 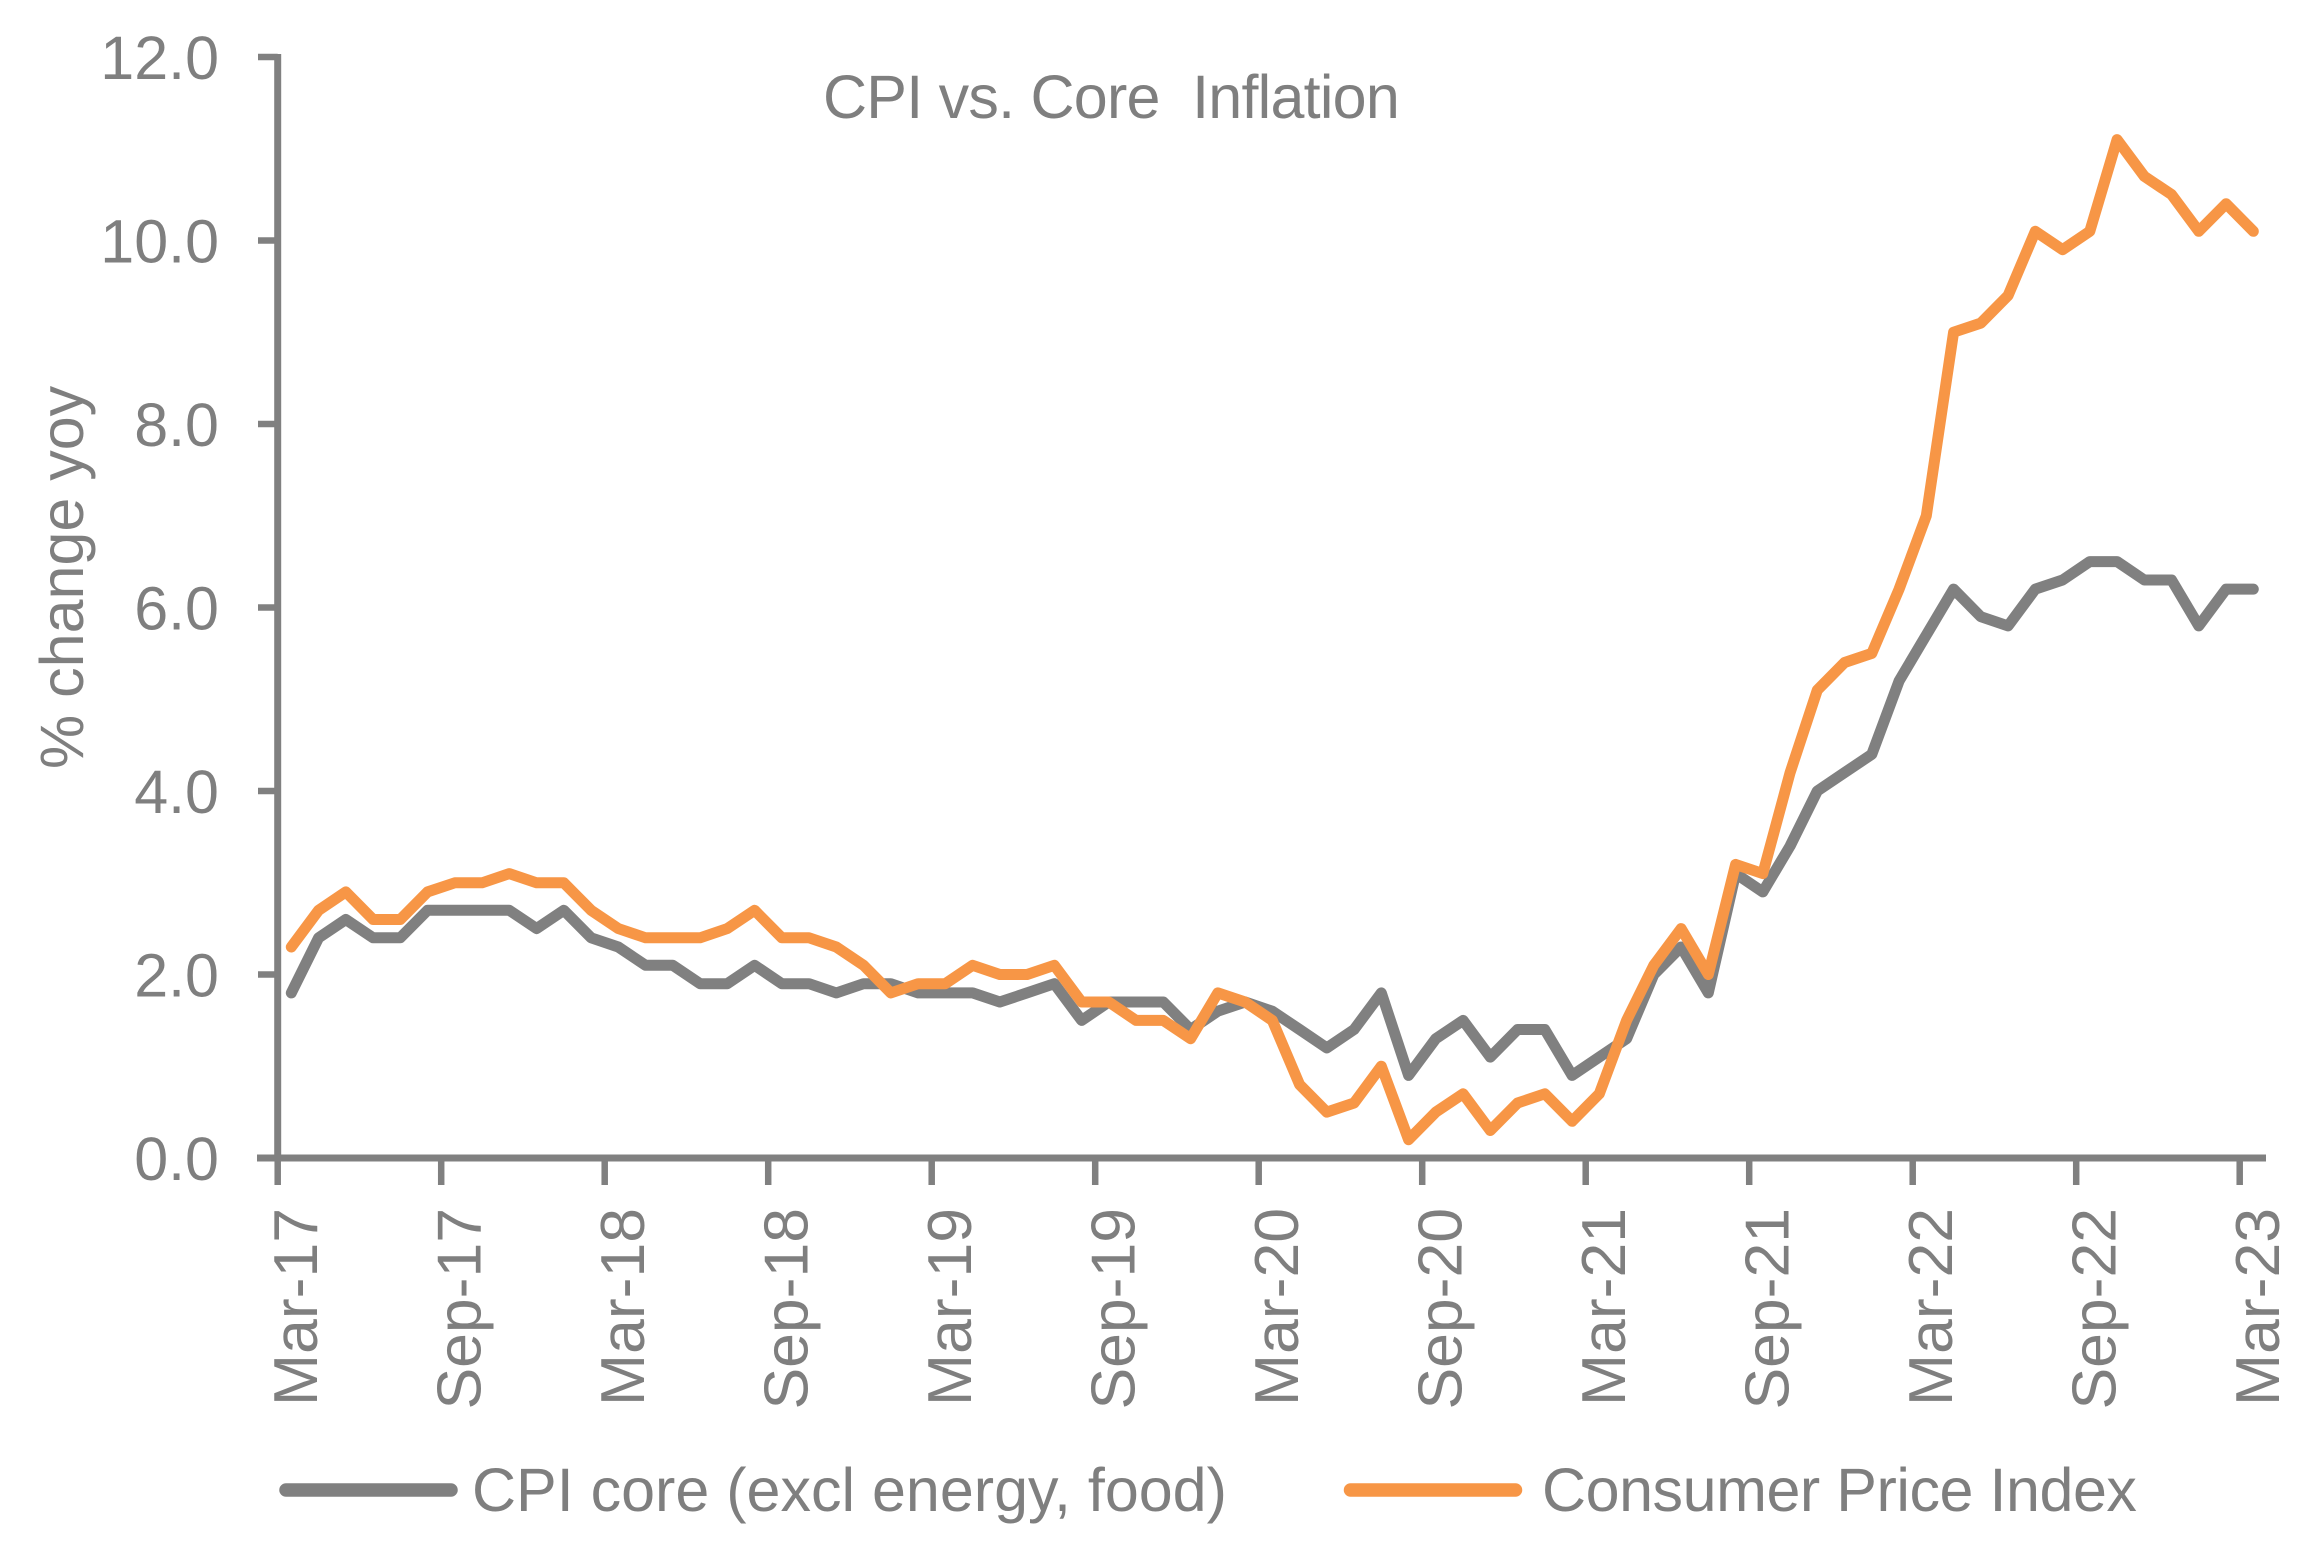 I want to click on svg-text: Sep-21, so click(x=1768, y=1309).